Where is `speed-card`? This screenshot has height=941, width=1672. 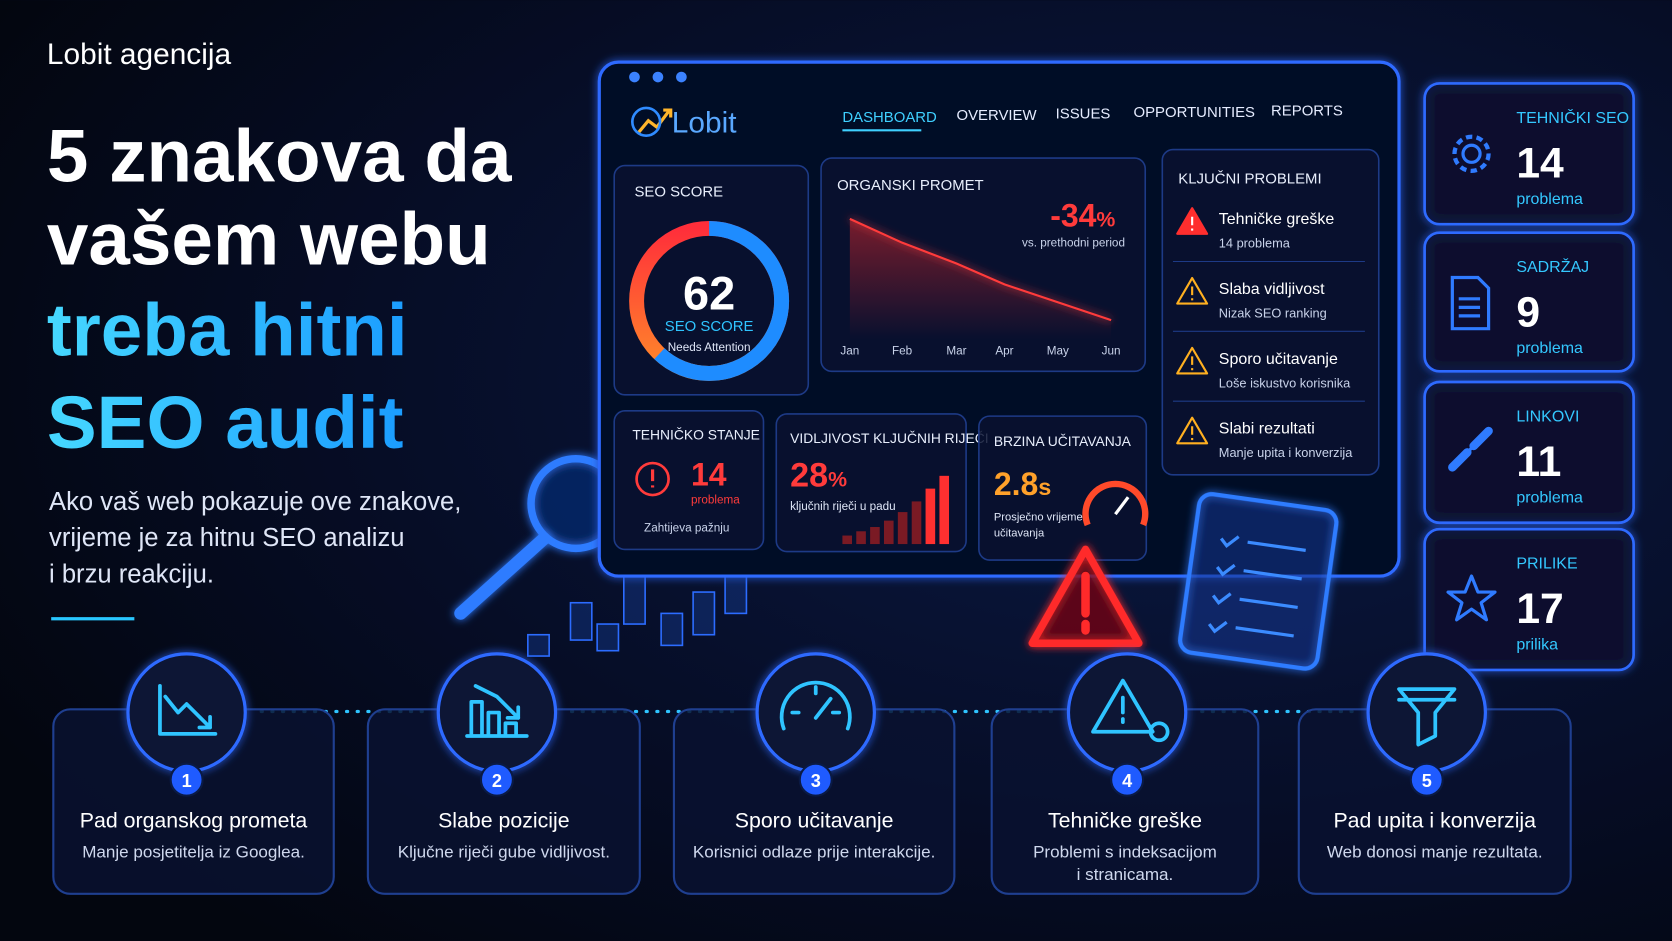
speed-card is located at coordinates (1063, 488).